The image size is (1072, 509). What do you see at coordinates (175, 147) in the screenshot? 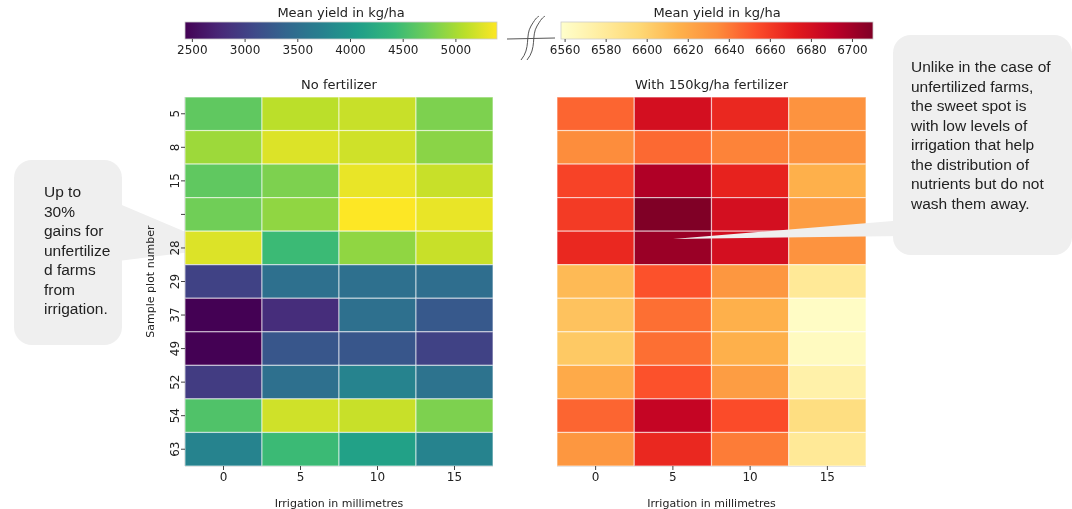
I see `y-tick-label: 8` at bounding box center [175, 147].